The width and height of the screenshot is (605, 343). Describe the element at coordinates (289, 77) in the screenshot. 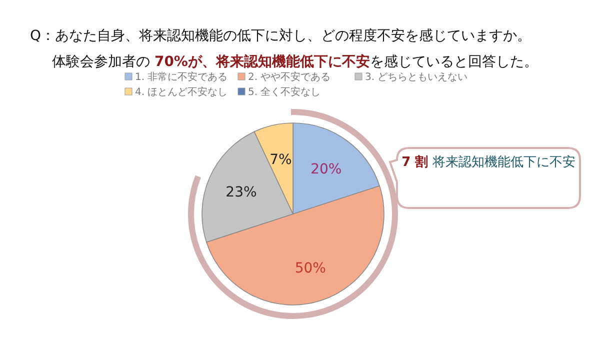

I see `legend-label: 2. やや不安である` at that location.